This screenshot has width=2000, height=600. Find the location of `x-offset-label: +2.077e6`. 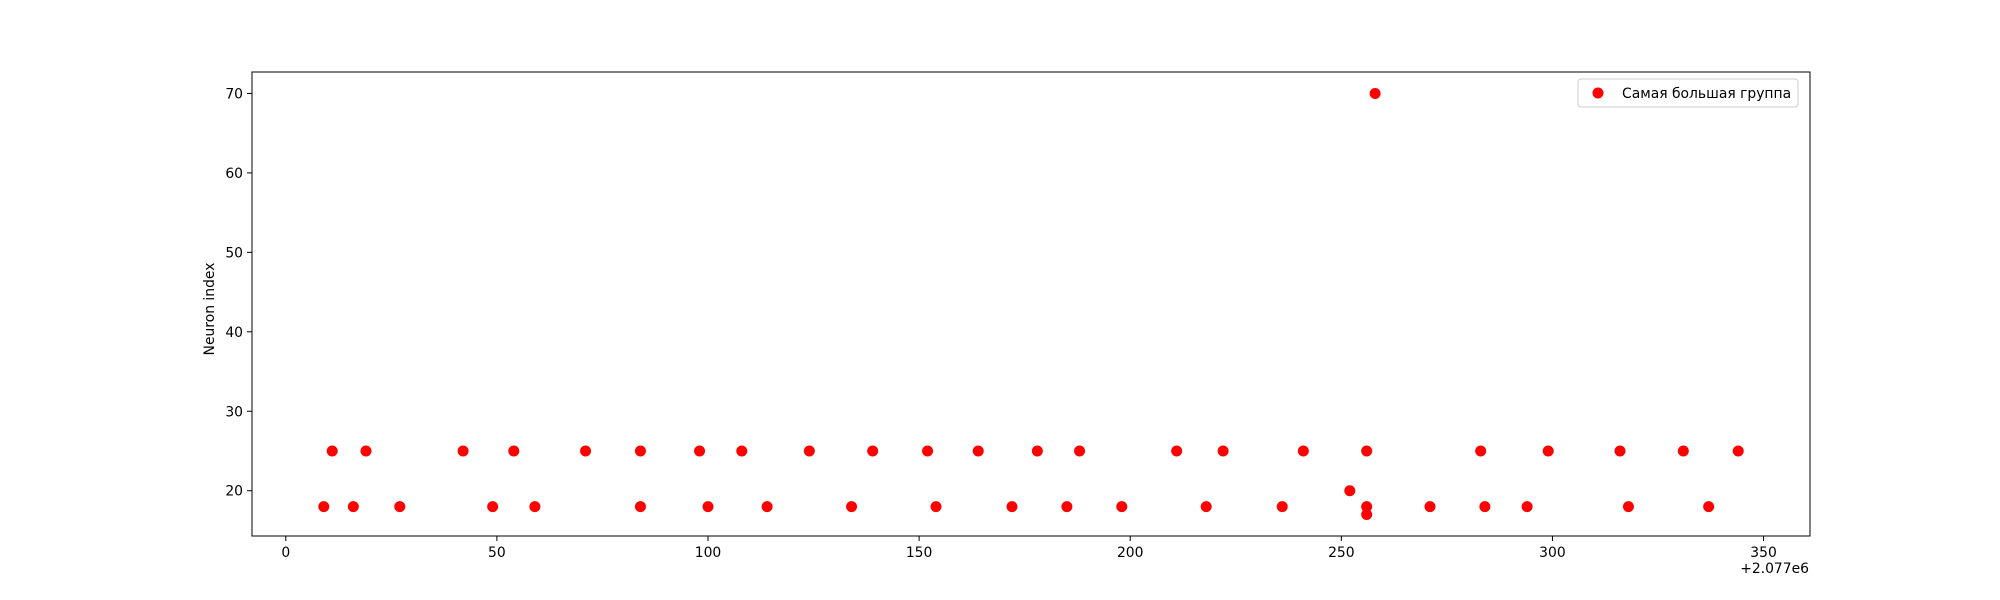

x-offset-label: +2.077e6 is located at coordinates (1774, 569).